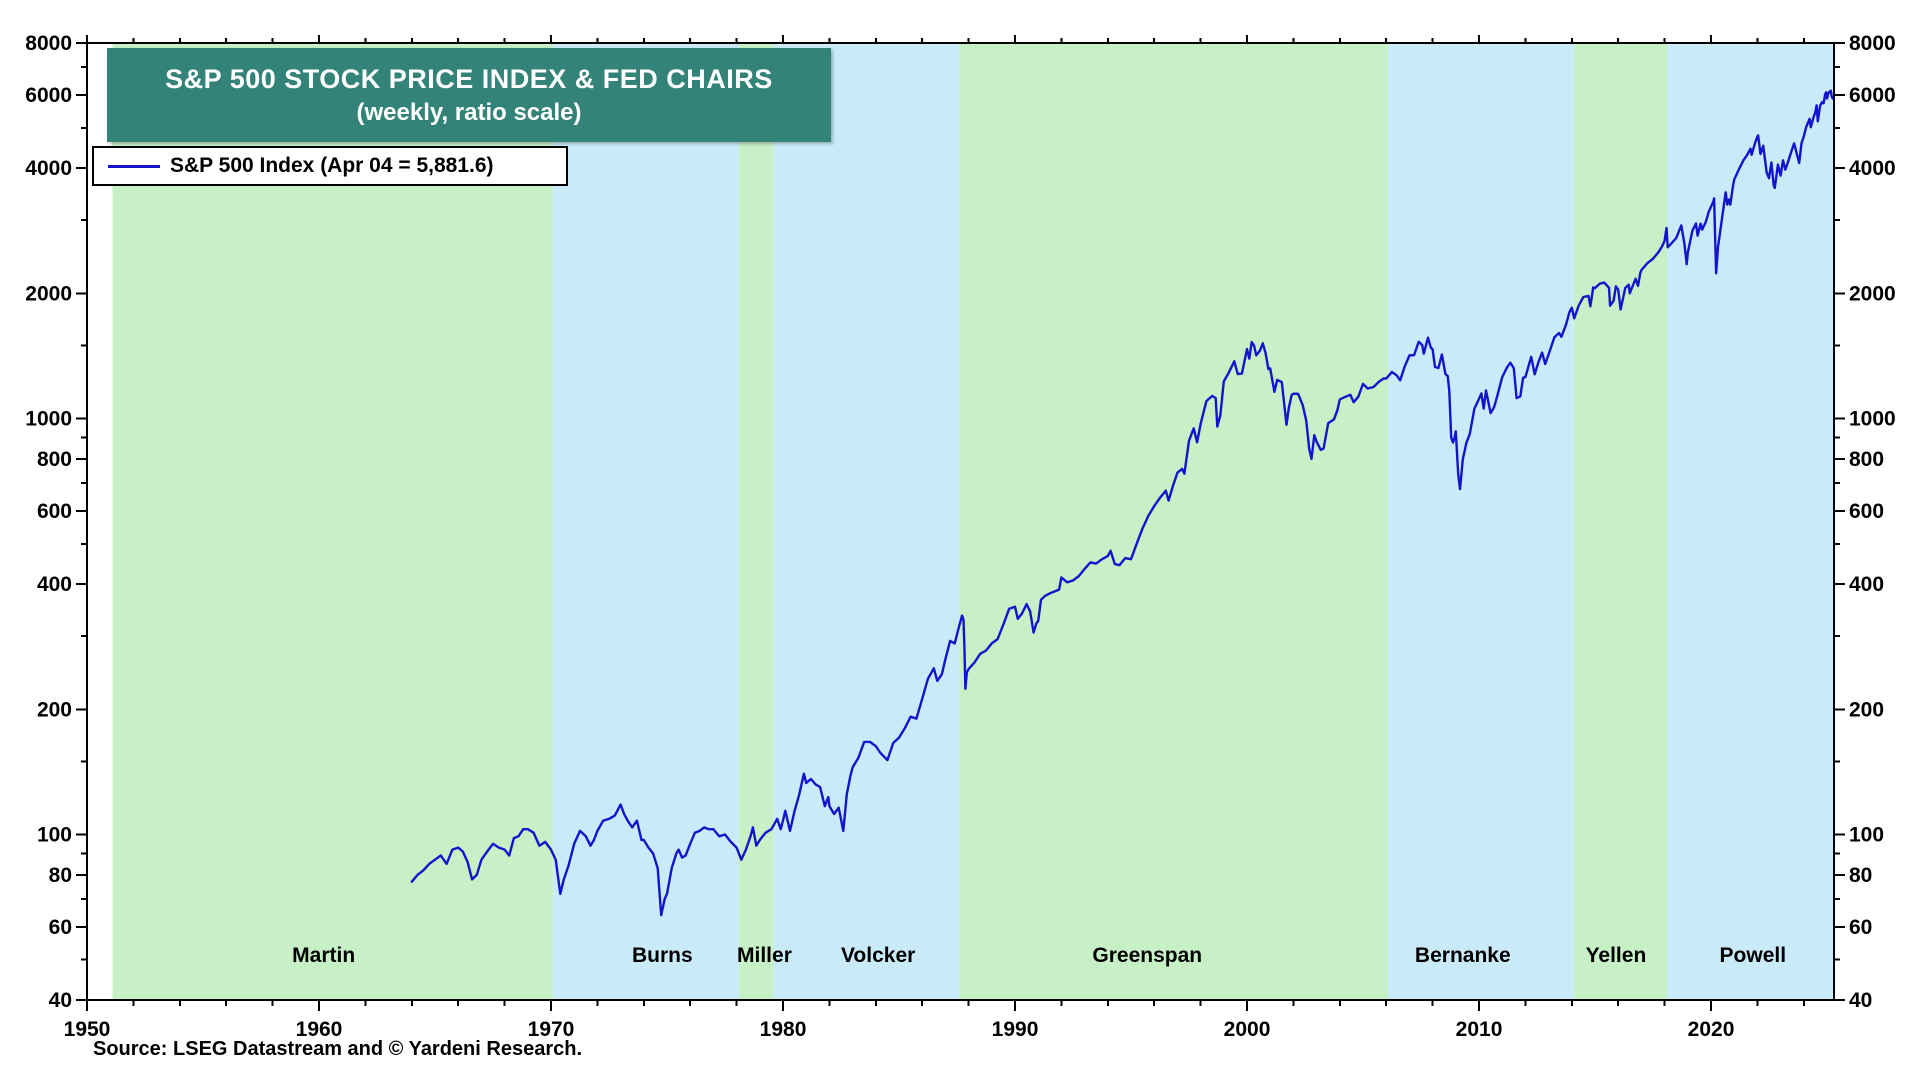  Describe the element at coordinates (1750, 521) in the screenshot. I see `fed-chair-band-powell` at that location.